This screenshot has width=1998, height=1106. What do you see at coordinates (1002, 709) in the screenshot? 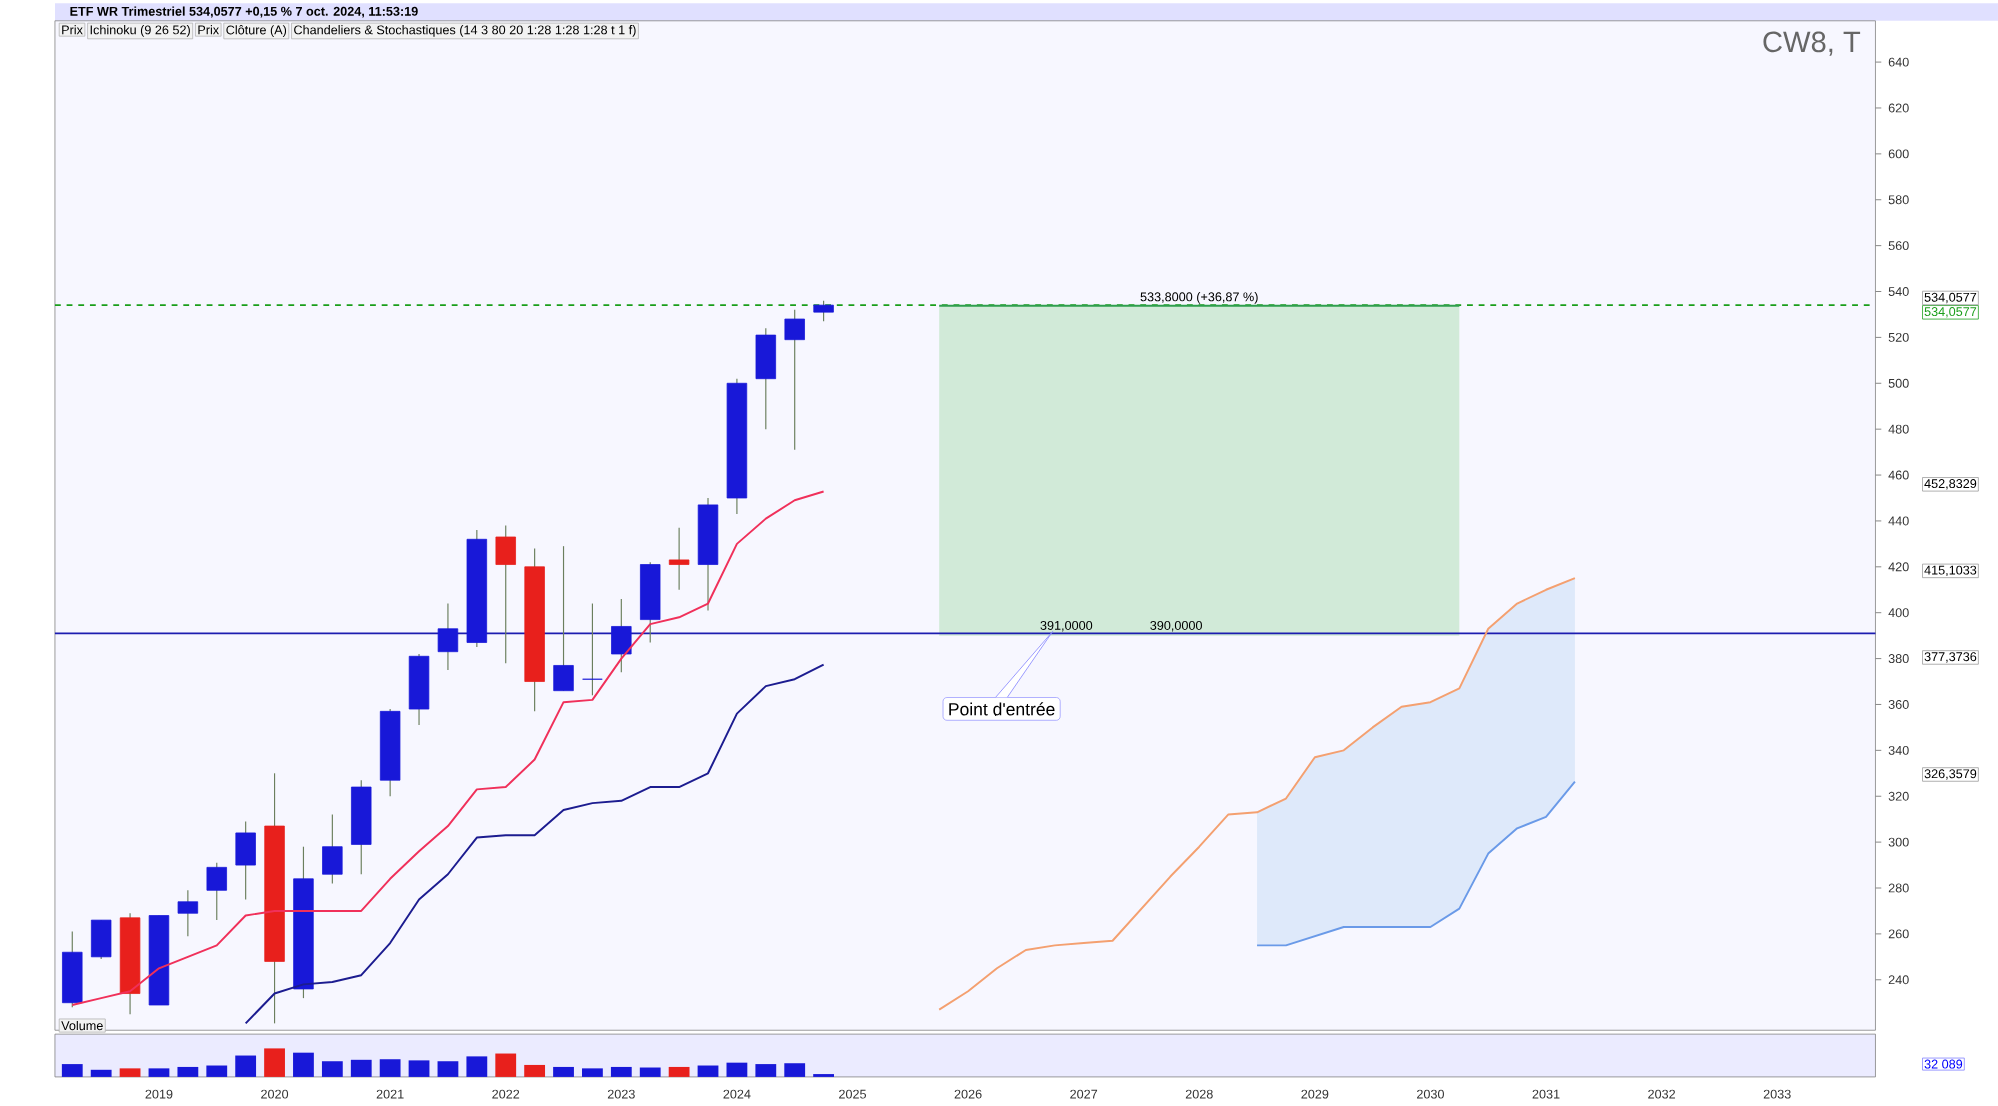
I see `annotation: Point d'entrée` at bounding box center [1002, 709].